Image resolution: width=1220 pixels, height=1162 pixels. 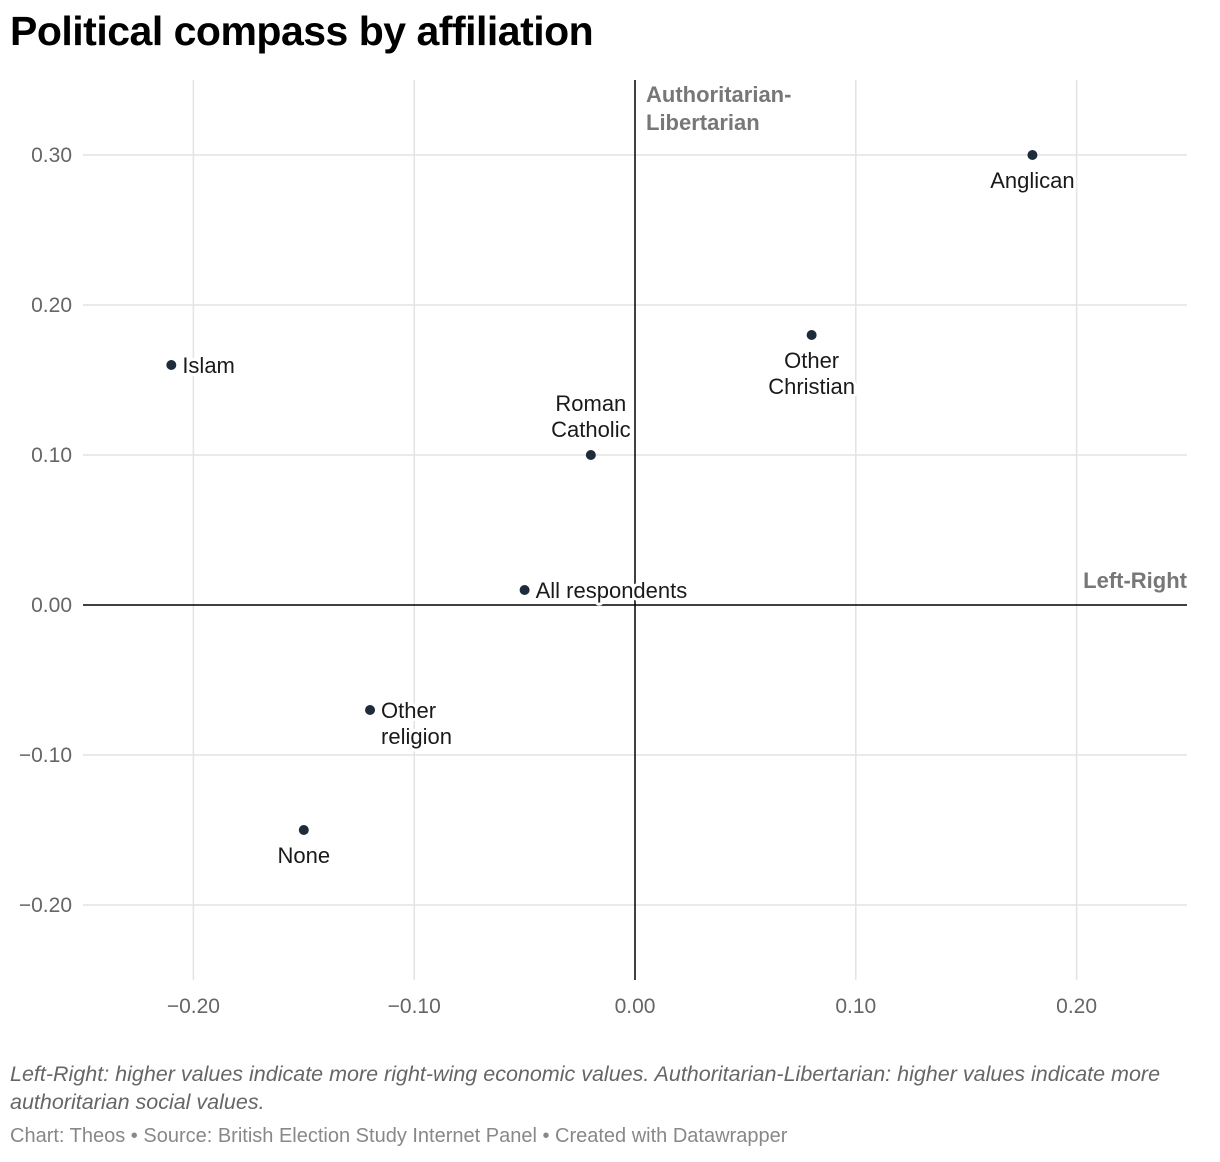 I want to click on point-label: Christian, so click(x=811, y=386).